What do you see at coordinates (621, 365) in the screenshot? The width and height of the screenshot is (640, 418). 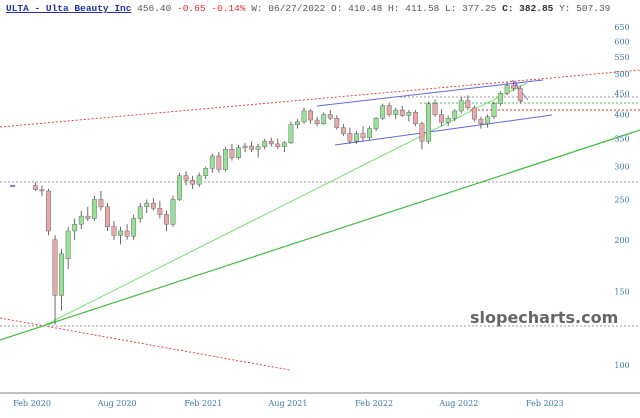 I see `y-tick-label: 100` at bounding box center [621, 365].